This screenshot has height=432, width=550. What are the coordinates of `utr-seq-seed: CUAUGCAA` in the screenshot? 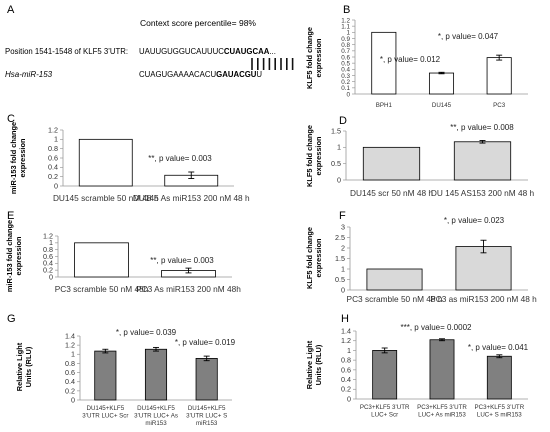 It's located at (247, 51).